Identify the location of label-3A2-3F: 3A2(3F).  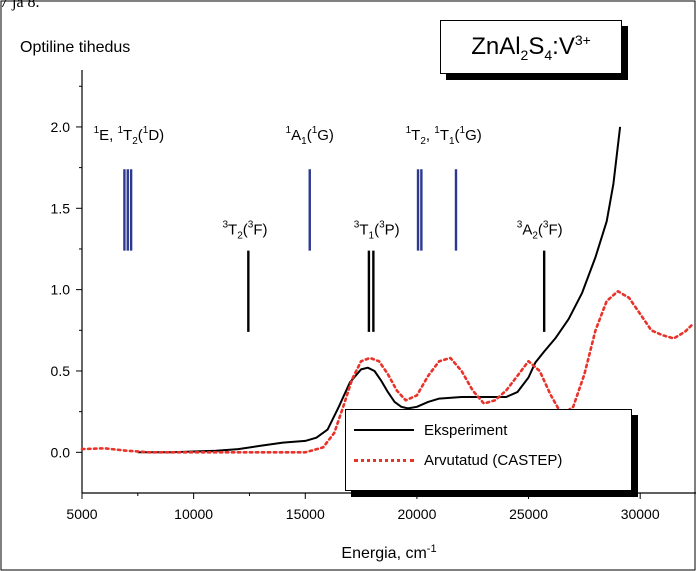
(540, 230).